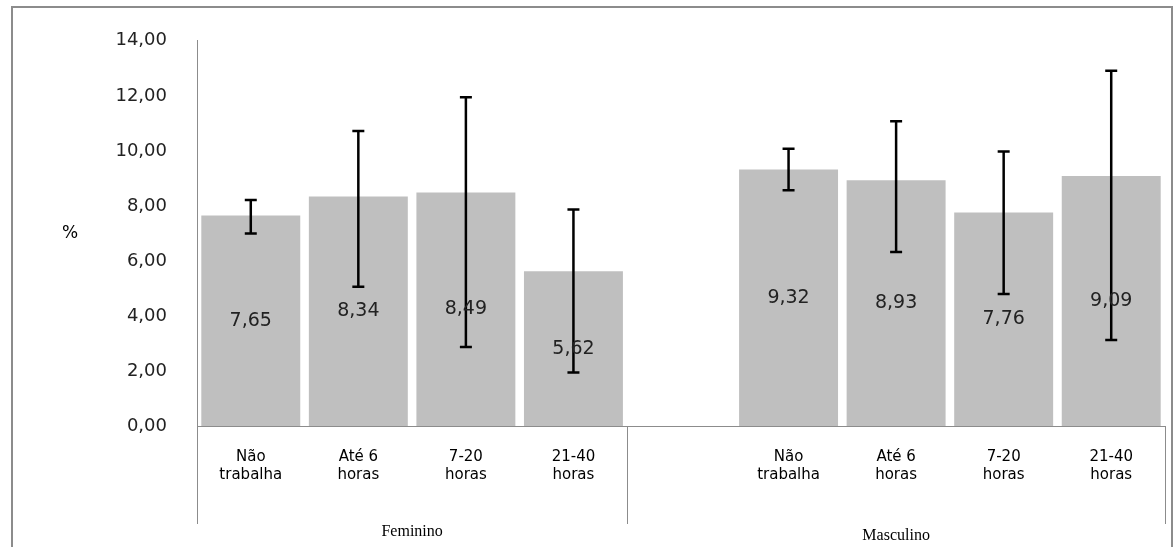 The width and height of the screenshot is (1175, 547). I want to click on data-label: 9,32, so click(788, 295).